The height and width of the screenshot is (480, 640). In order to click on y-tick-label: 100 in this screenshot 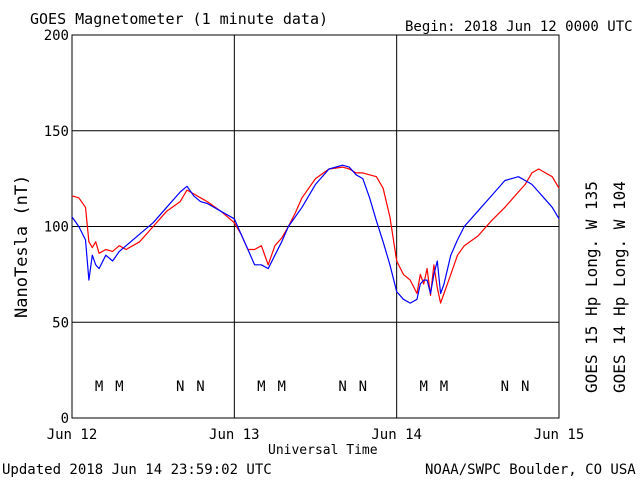, I will do `click(56, 228)`.